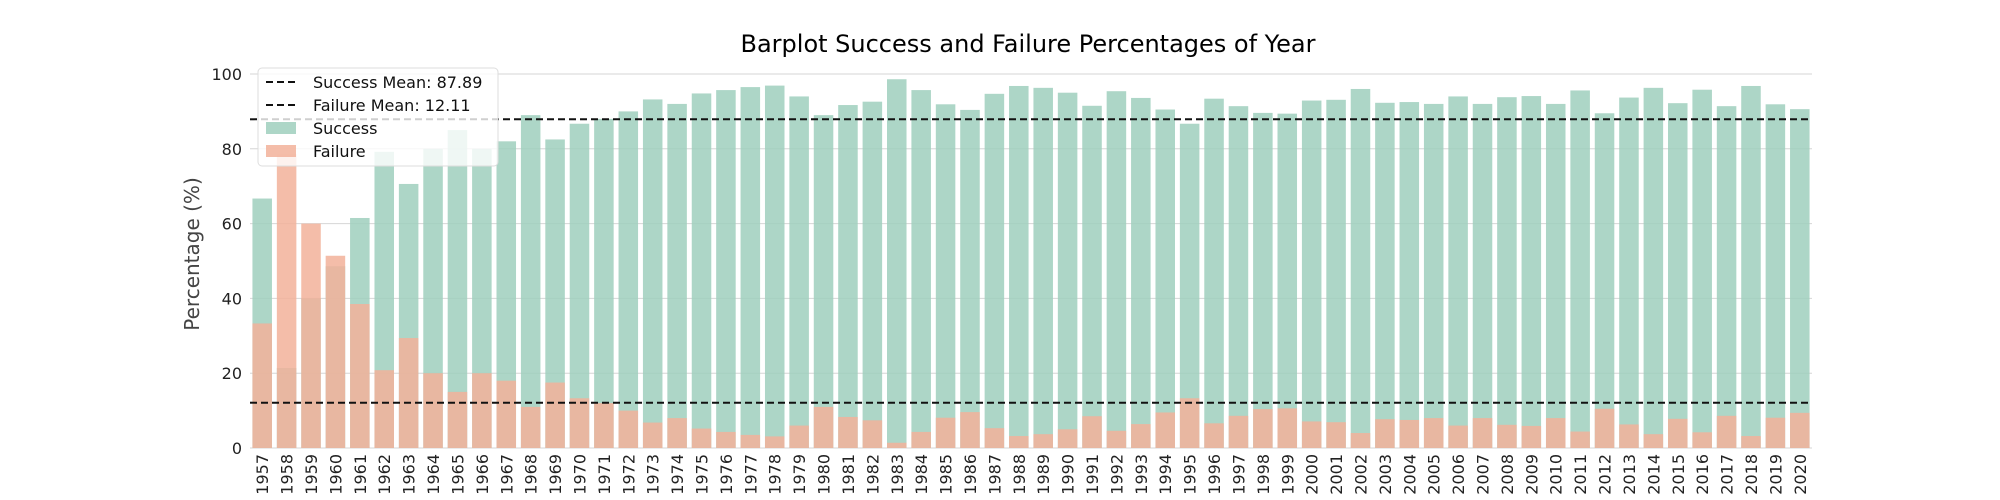  I want to click on x-tick-label: 2005, so click(1434, 474).